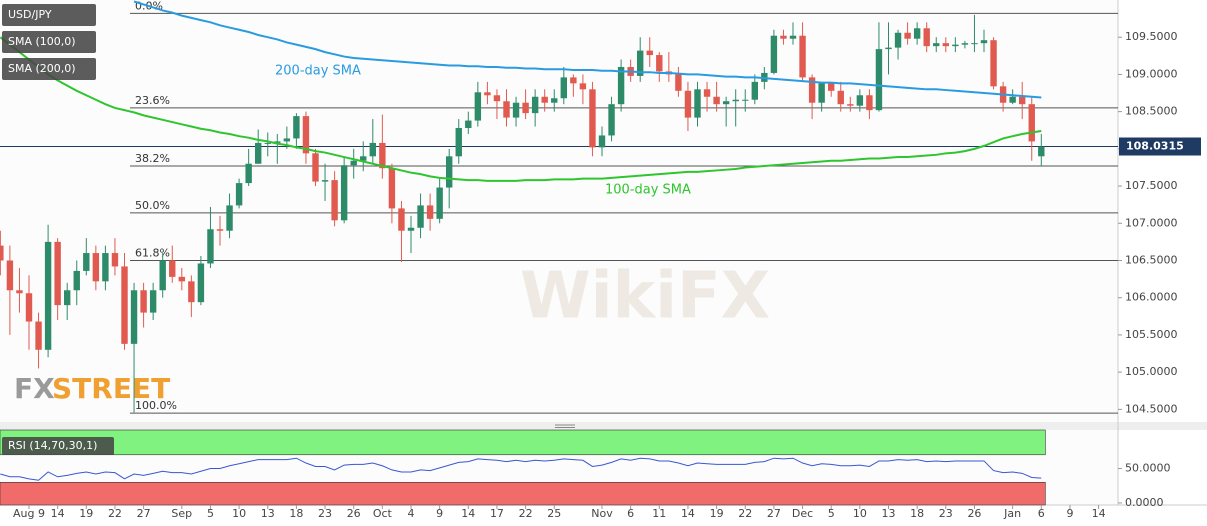 Image resolution: width=1207 pixels, height=526 pixels. What do you see at coordinates (1151, 36) in the screenshot?
I see `y-tick-label: 109.5000` at bounding box center [1151, 36].